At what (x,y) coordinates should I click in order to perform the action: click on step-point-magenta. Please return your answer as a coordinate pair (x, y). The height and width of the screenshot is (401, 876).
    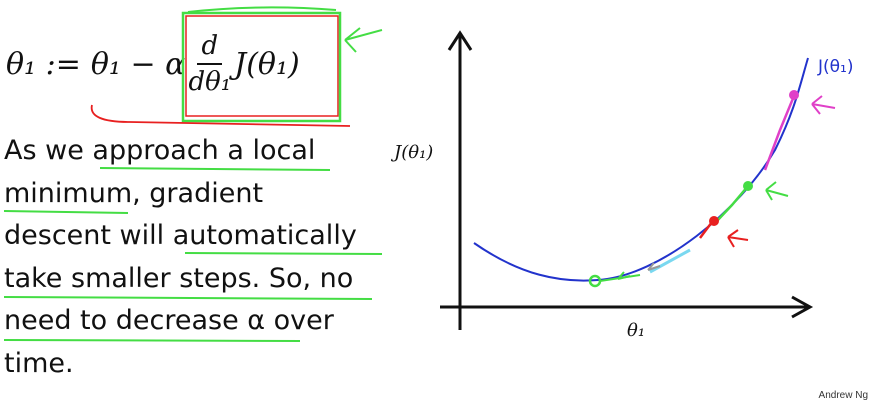
    Looking at the image, I should click on (794, 95).